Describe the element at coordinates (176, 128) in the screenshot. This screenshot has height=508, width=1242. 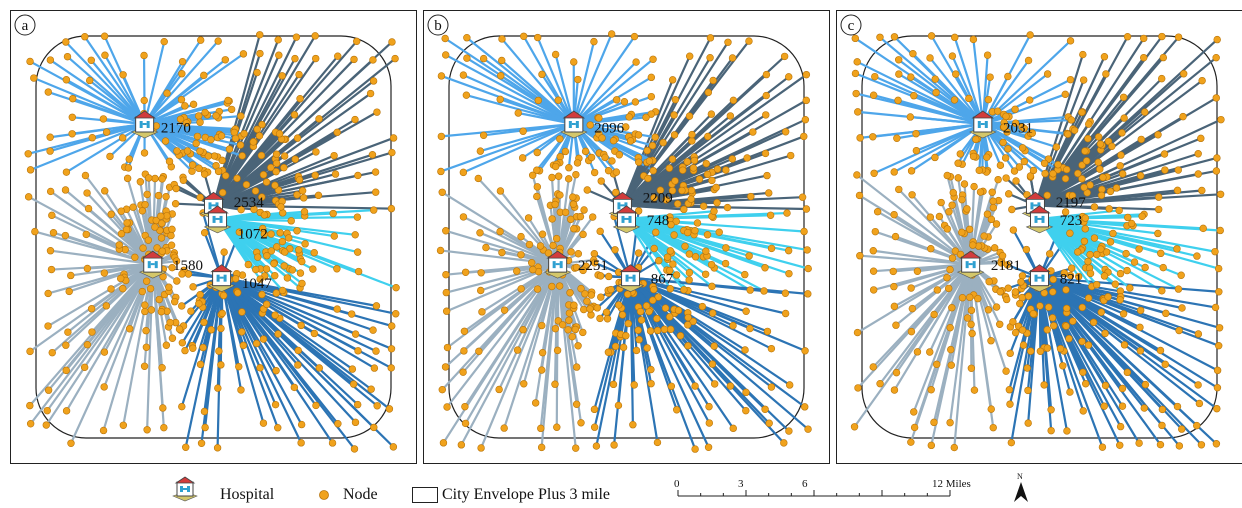
I see `hospital-count-label: 2170` at that location.